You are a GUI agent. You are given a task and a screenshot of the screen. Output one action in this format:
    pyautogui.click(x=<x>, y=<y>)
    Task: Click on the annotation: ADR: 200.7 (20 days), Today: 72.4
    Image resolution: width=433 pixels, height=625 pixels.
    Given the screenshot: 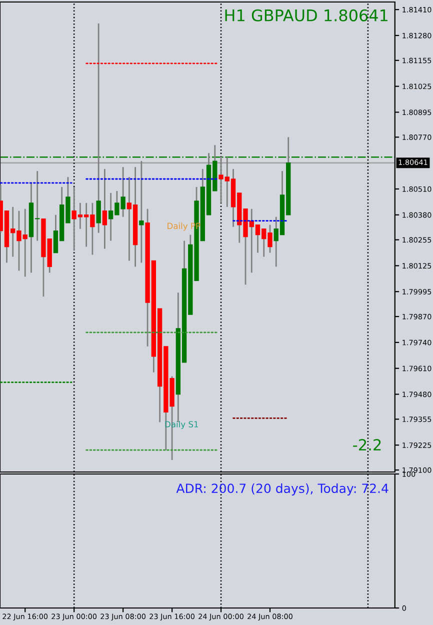 What is the action you would take?
    pyautogui.click(x=282, y=489)
    